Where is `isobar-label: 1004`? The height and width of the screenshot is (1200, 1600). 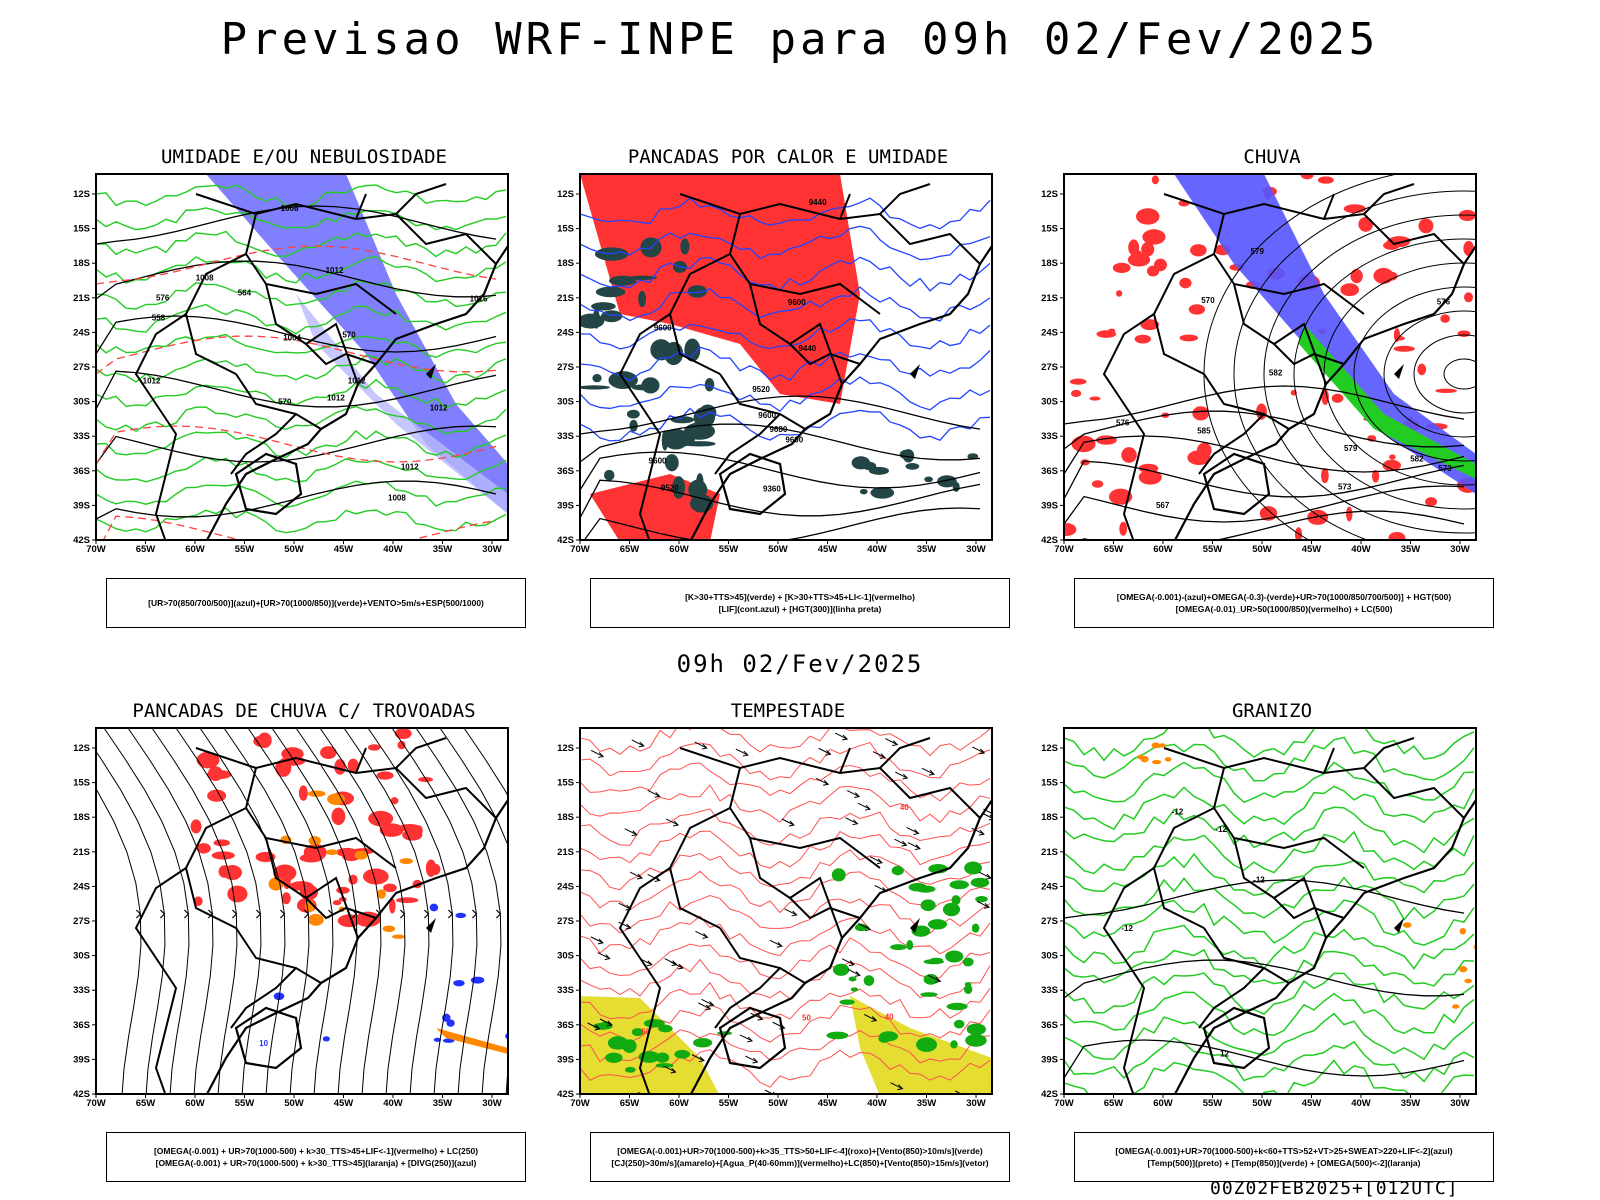
isobar-label: 1004 is located at coordinates (292, 338).